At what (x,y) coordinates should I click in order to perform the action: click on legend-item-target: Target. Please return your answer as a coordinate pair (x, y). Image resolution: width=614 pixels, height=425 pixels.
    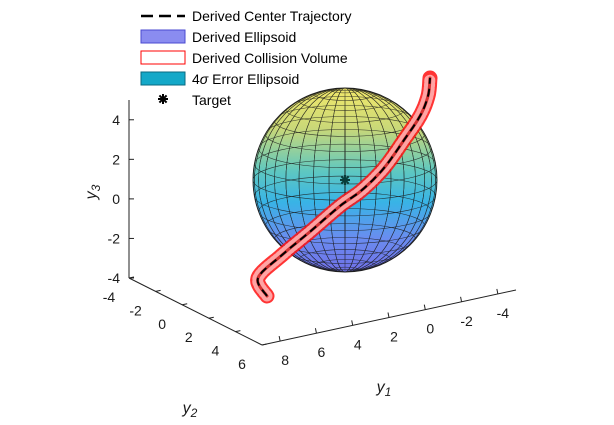
    Looking at the image, I should click on (194, 100).